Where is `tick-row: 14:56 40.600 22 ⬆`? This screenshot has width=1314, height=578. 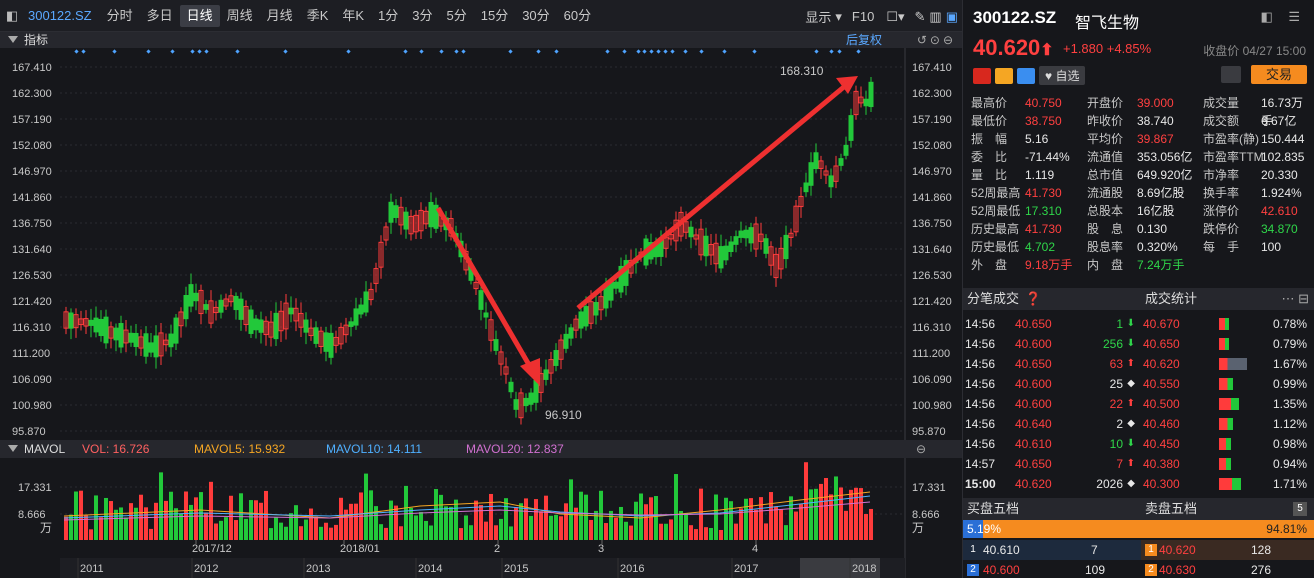 tick-row: 14:56 40.600 22 ⬆ is located at coordinates (1051, 404).